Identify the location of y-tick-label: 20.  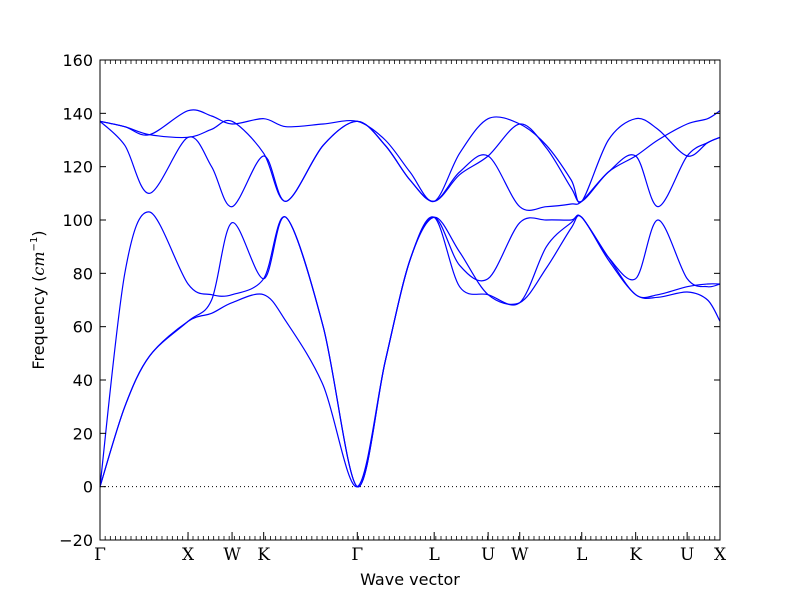
(83, 433).